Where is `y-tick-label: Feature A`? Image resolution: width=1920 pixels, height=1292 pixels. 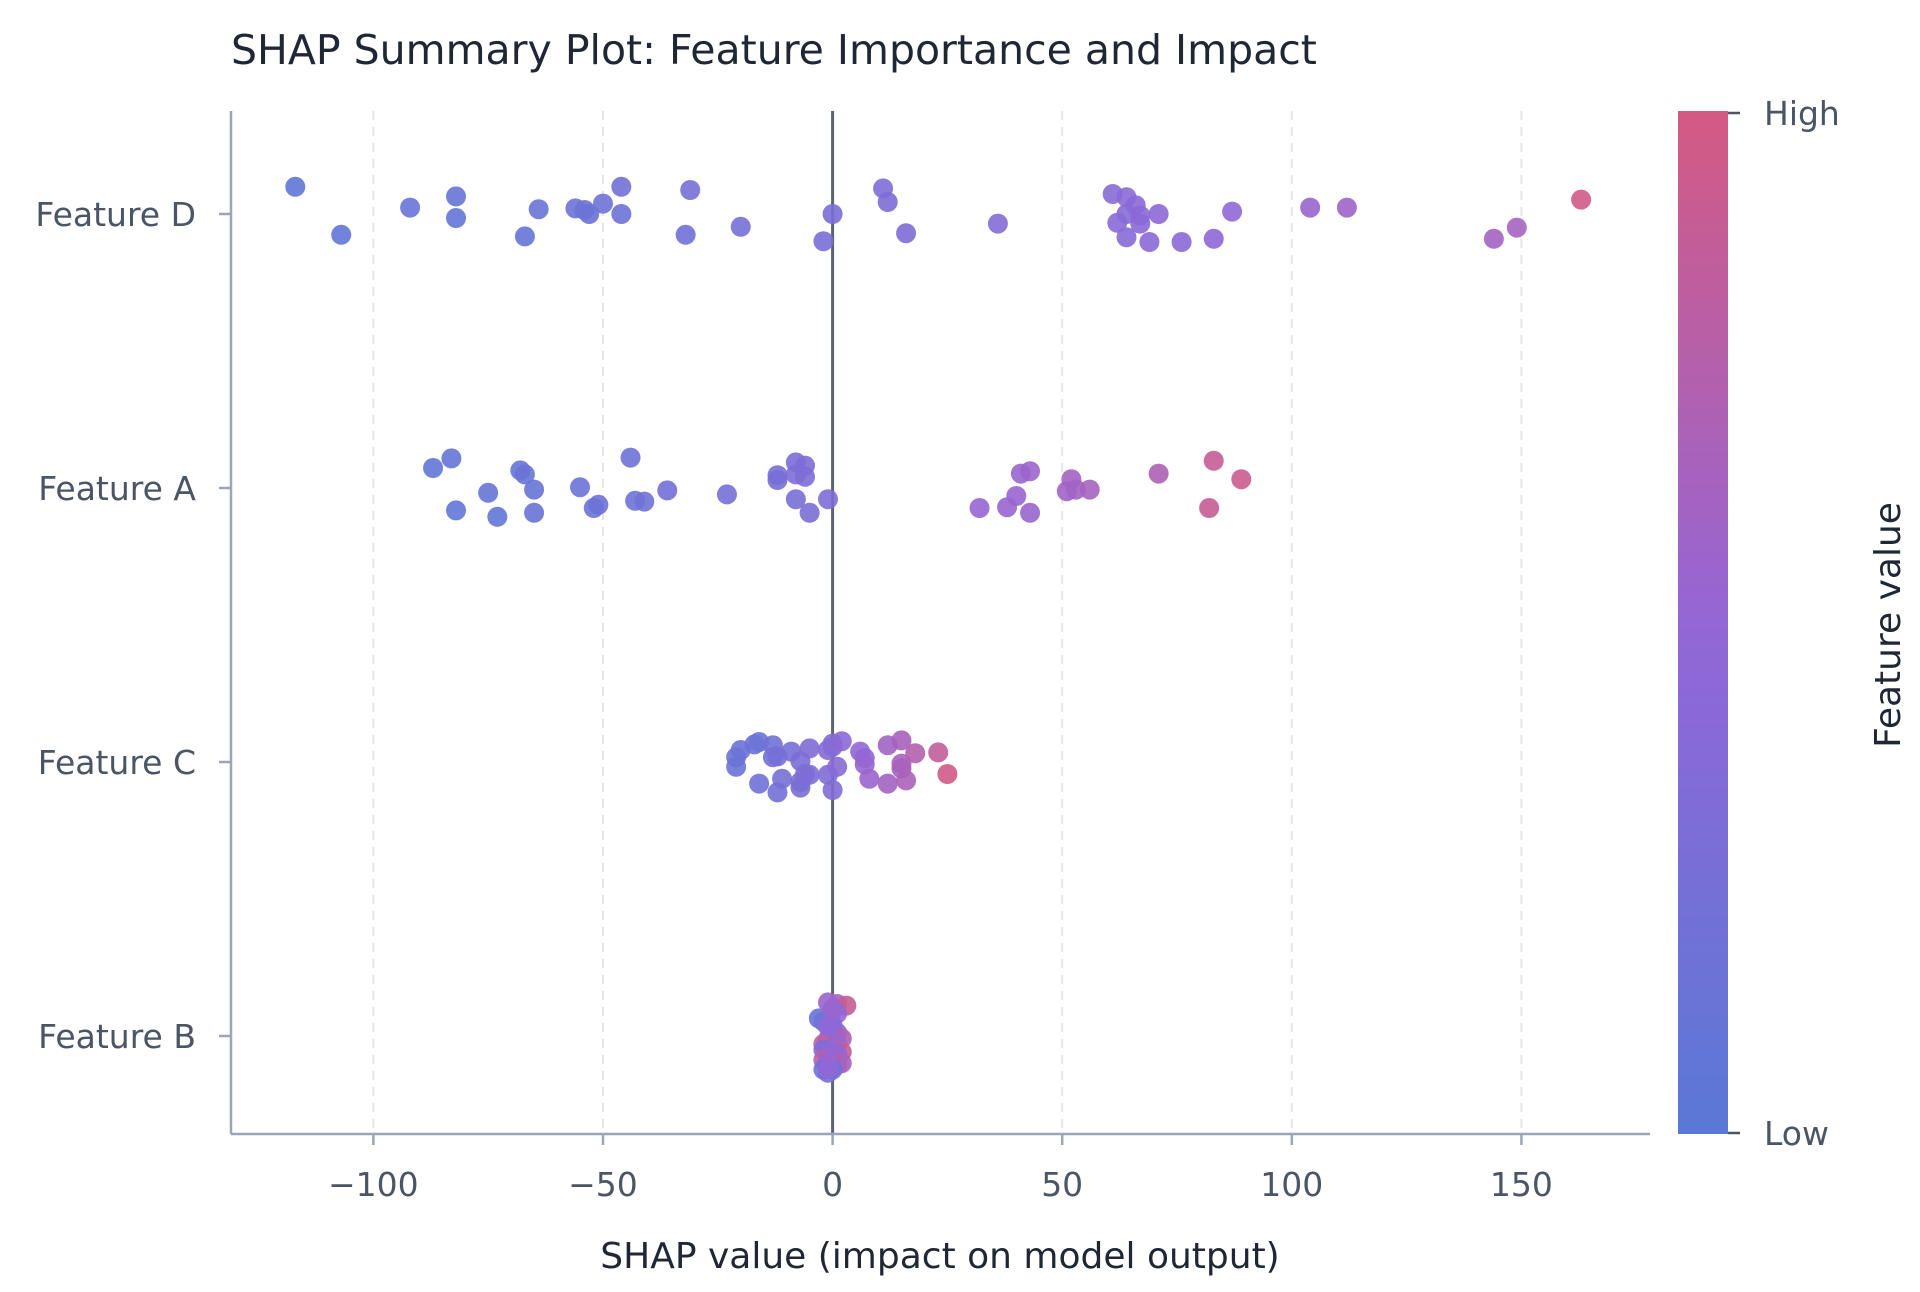 y-tick-label: Feature A is located at coordinates (117, 488).